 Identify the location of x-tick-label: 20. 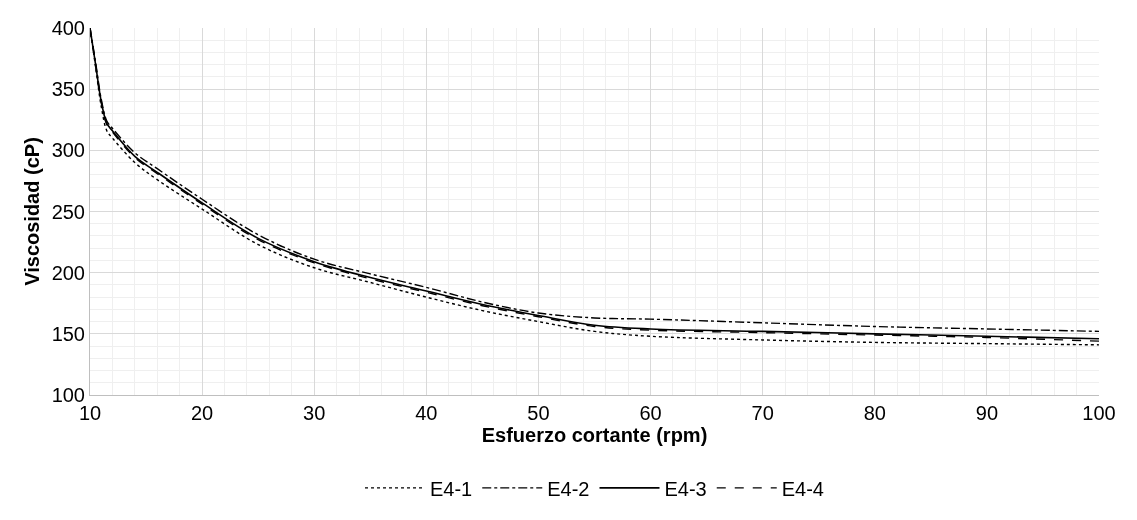
(202, 413).